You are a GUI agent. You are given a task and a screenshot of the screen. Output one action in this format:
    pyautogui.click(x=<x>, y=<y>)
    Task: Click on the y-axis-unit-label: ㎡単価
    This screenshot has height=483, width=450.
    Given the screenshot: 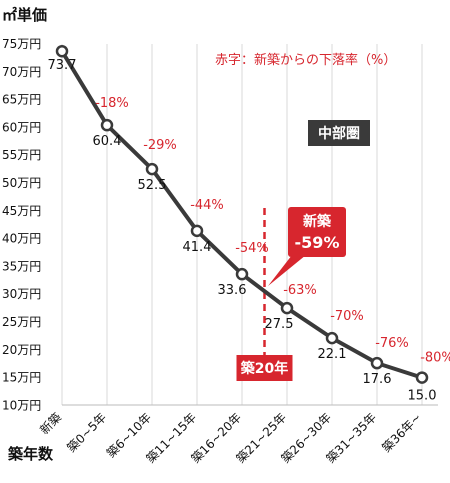 What is the action you would take?
    pyautogui.click(x=24, y=15)
    